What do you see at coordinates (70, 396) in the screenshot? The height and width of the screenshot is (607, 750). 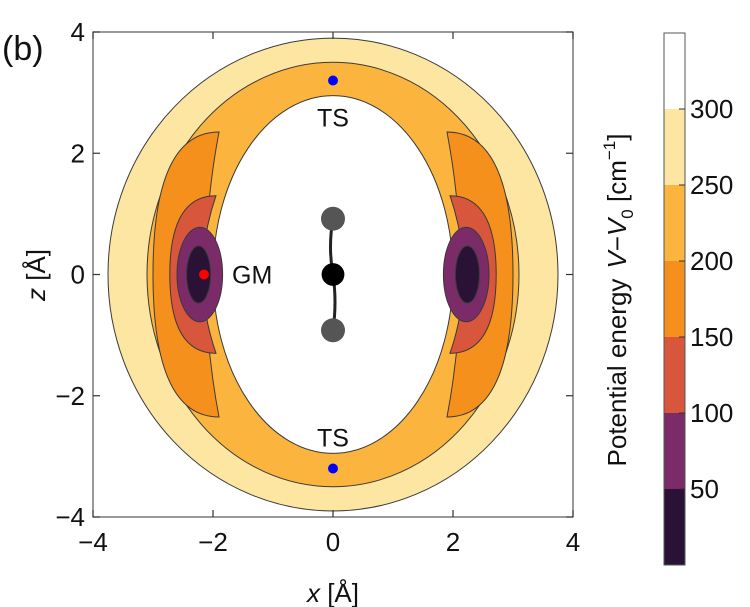 I see `y-tick-label-3: −2` at bounding box center [70, 396].